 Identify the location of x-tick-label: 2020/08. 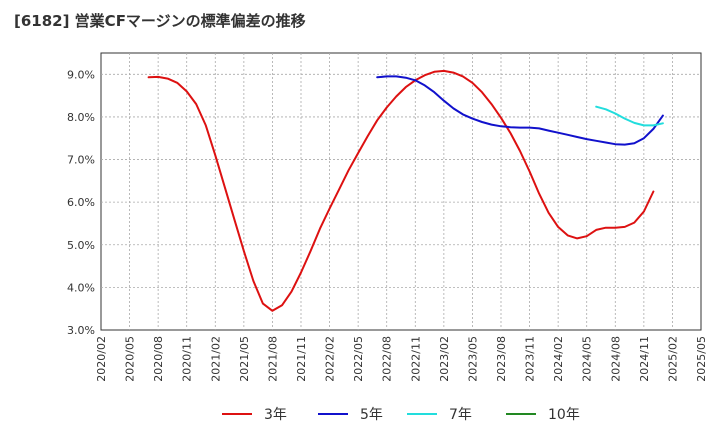
(158, 359).